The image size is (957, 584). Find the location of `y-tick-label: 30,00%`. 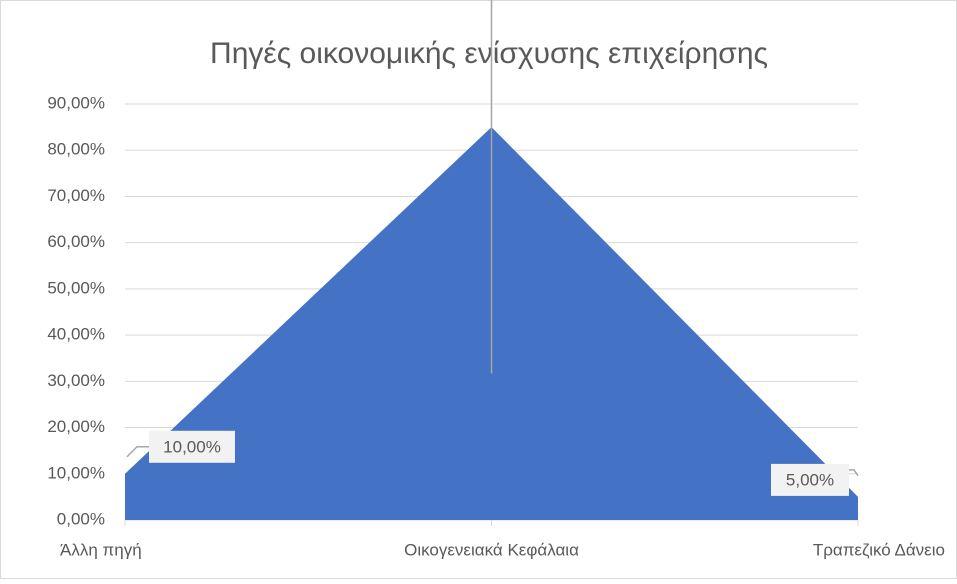

y-tick-label: 30,00% is located at coordinates (76, 380).